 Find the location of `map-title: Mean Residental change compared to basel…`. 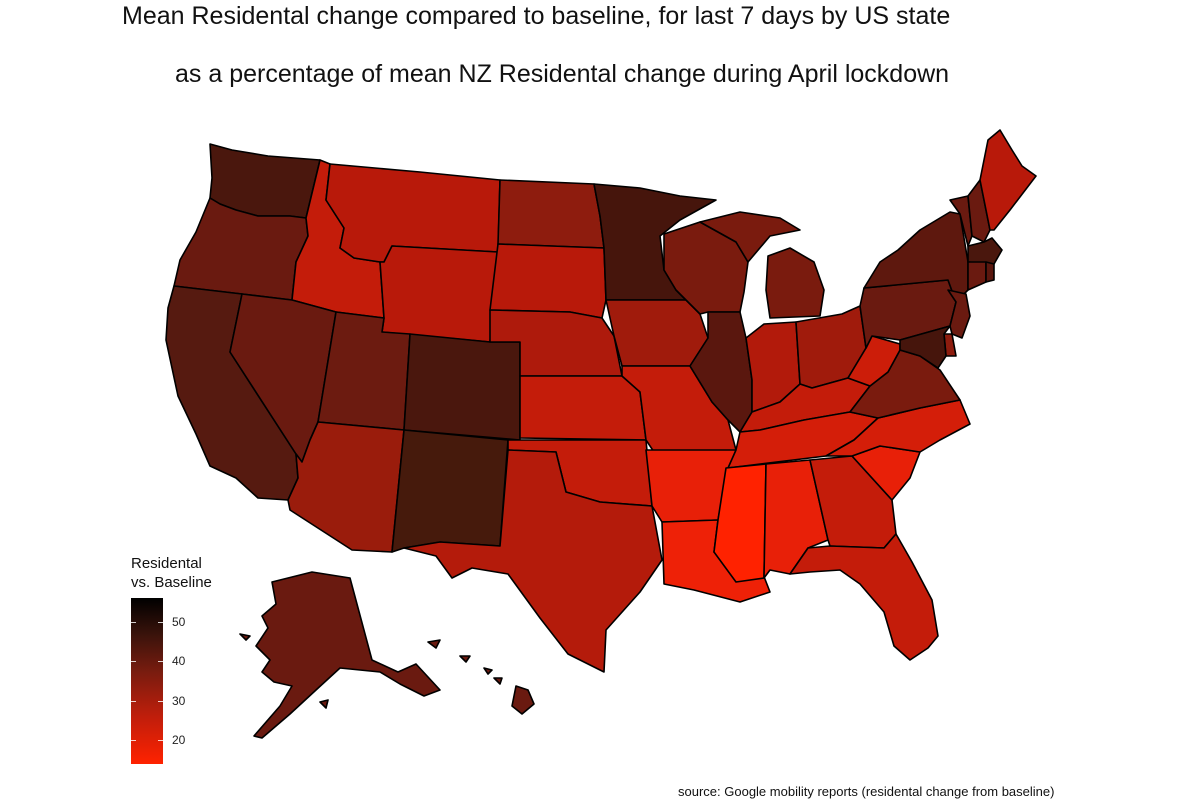

map-title: Mean Residental change compared to basel… is located at coordinates (536, 16).